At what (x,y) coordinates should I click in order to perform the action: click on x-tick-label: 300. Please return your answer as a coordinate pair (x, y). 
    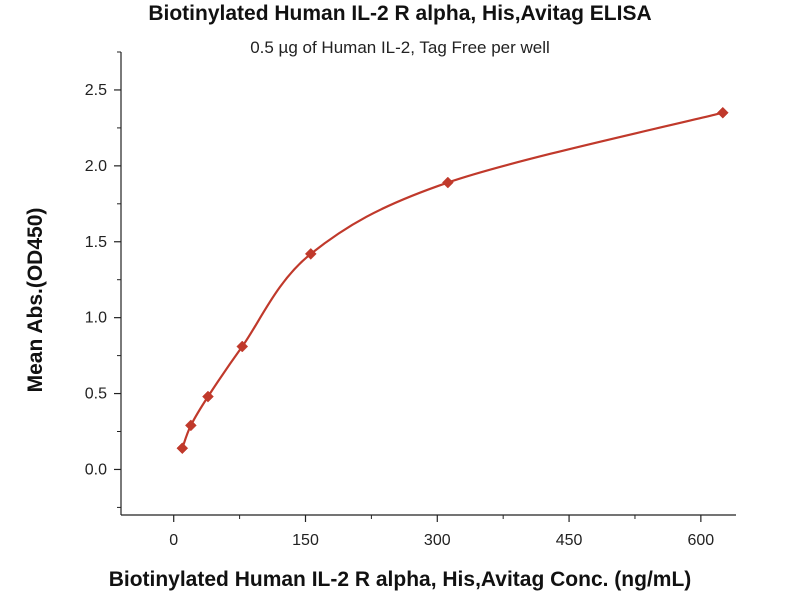
    Looking at the image, I should click on (437, 540).